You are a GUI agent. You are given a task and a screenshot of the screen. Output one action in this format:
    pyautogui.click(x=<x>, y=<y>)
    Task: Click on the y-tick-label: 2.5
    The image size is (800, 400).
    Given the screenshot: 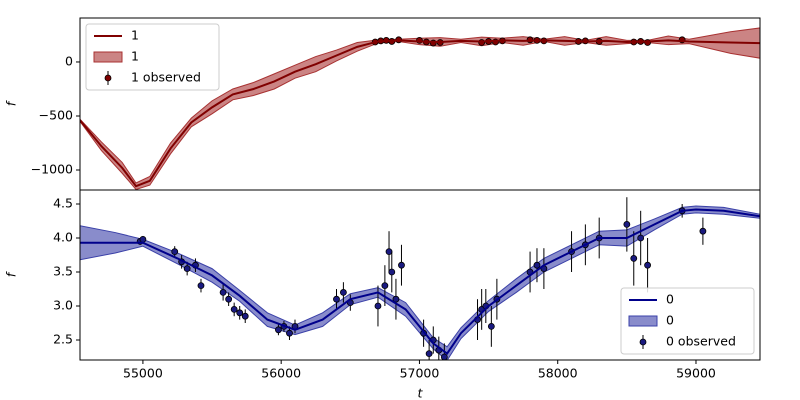 What is the action you would take?
    pyautogui.click(x=63, y=339)
    